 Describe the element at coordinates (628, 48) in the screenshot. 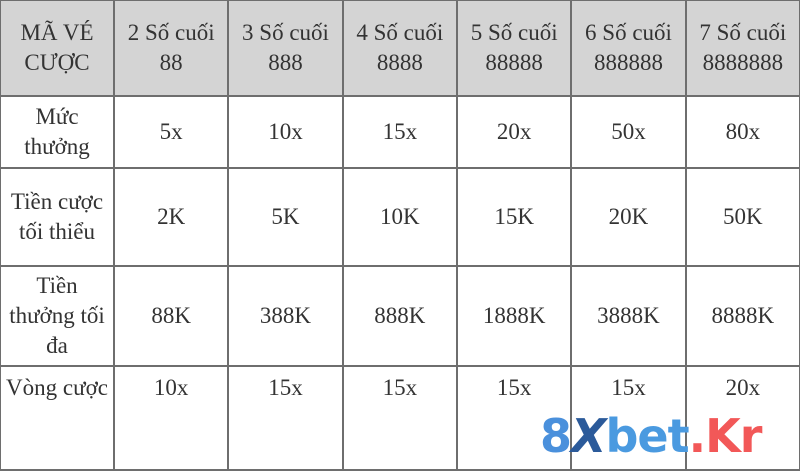

I see `header-cell: 6 Số cuối 888888` at that location.